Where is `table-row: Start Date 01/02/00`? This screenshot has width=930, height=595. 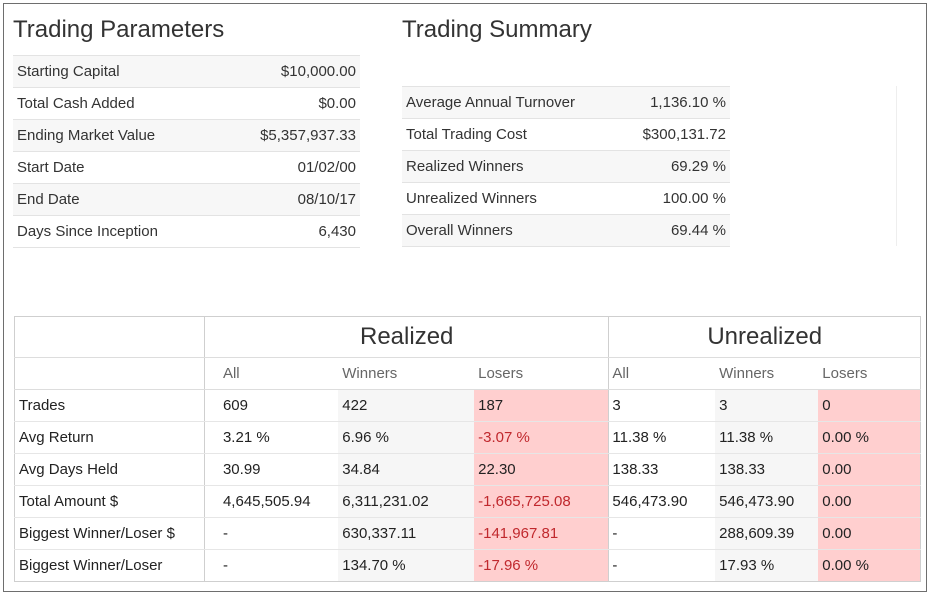 table-row: Start Date 01/02/00 is located at coordinates (186, 167).